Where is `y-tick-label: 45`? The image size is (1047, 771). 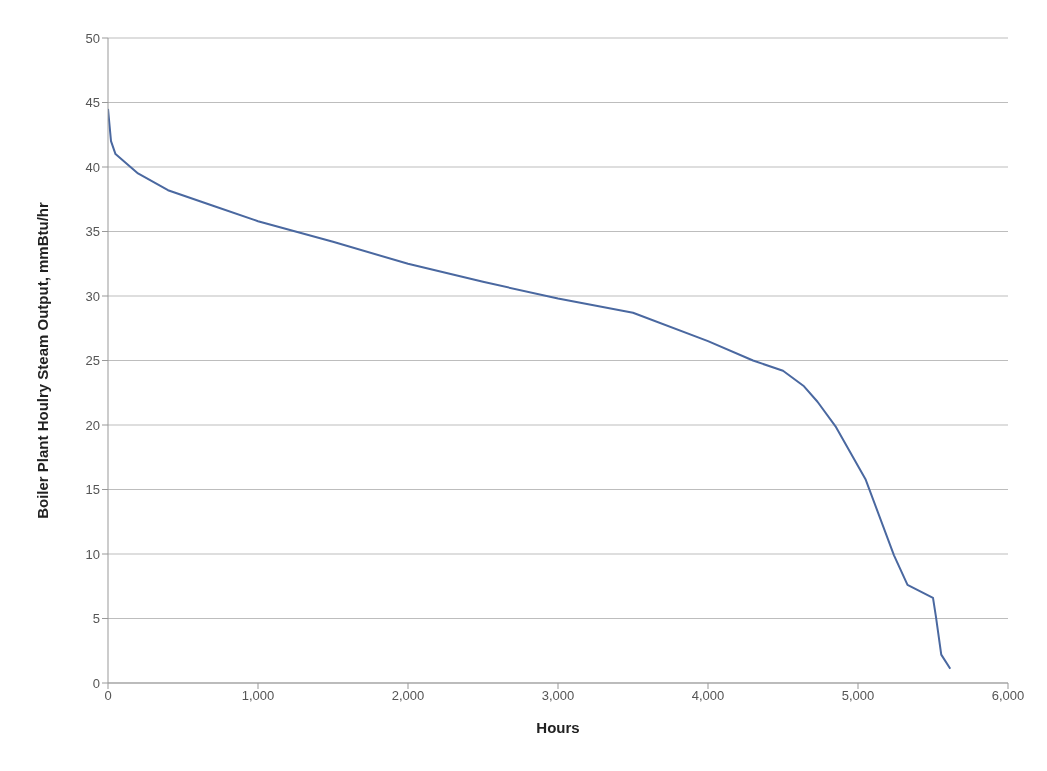
y-tick-label: 45 is located at coordinates (92, 103).